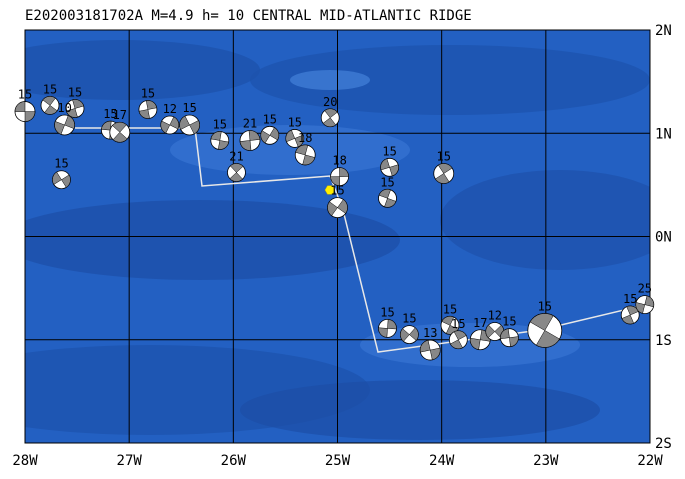 The width and height of the screenshot is (685, 479). What do you see at coordinates (330, 102) in the screenshot?
I see `depth-label: 20` at bounding box center [330, 102].